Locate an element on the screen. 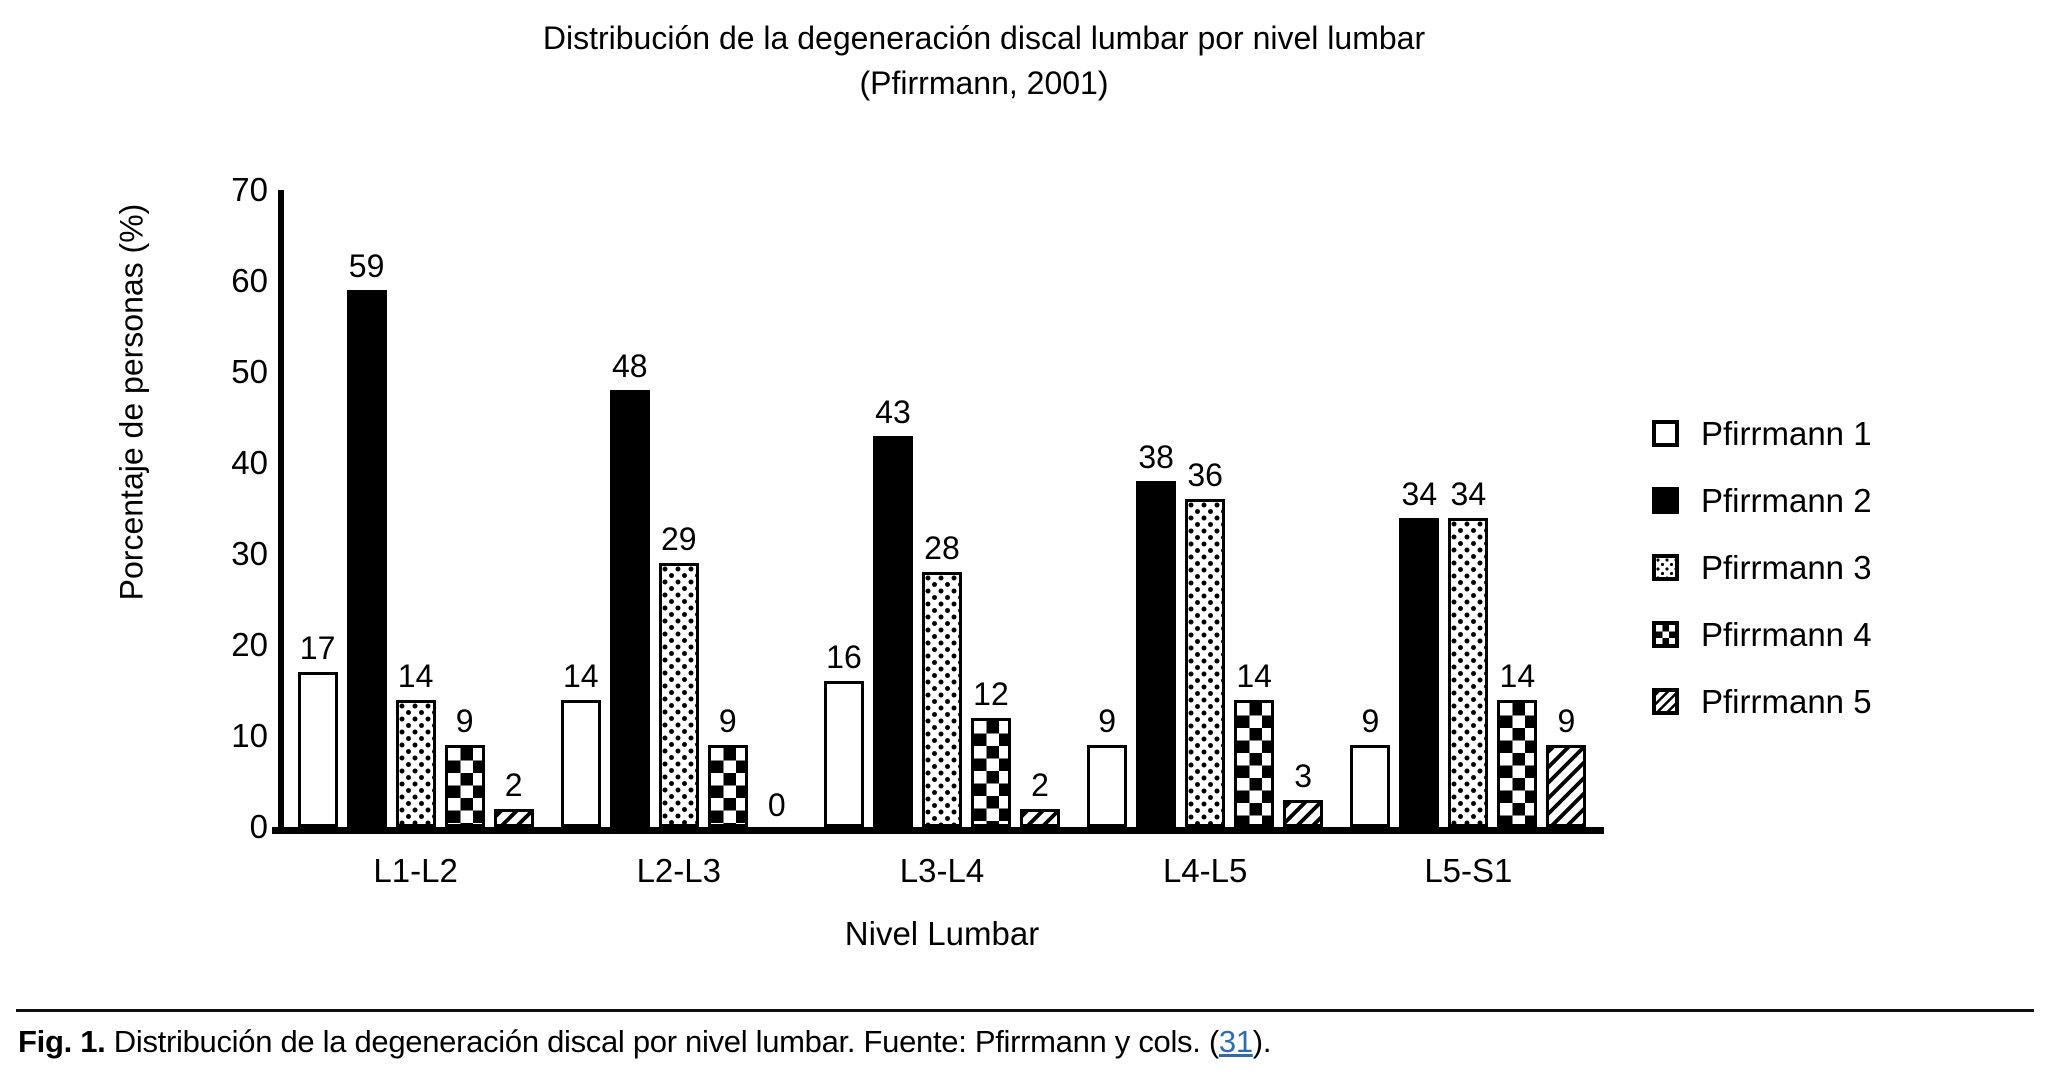 The width and height of the screenshot is (2048, 1072). x-axis-line is located at coordinates (938, 830).